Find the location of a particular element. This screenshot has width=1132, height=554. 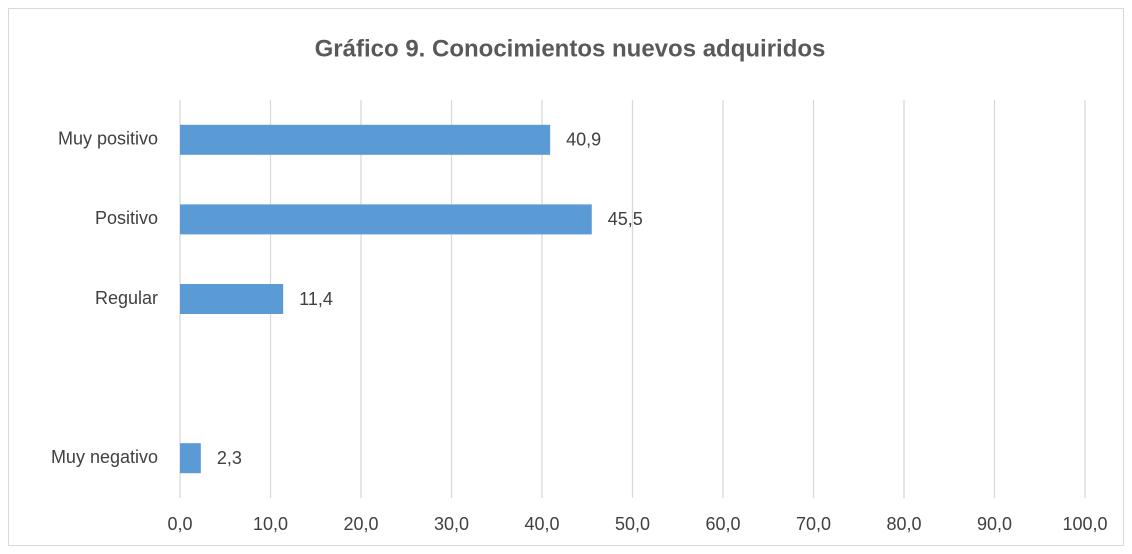

y-tick-label: Muy negativo is located at coordinates (104, 457).